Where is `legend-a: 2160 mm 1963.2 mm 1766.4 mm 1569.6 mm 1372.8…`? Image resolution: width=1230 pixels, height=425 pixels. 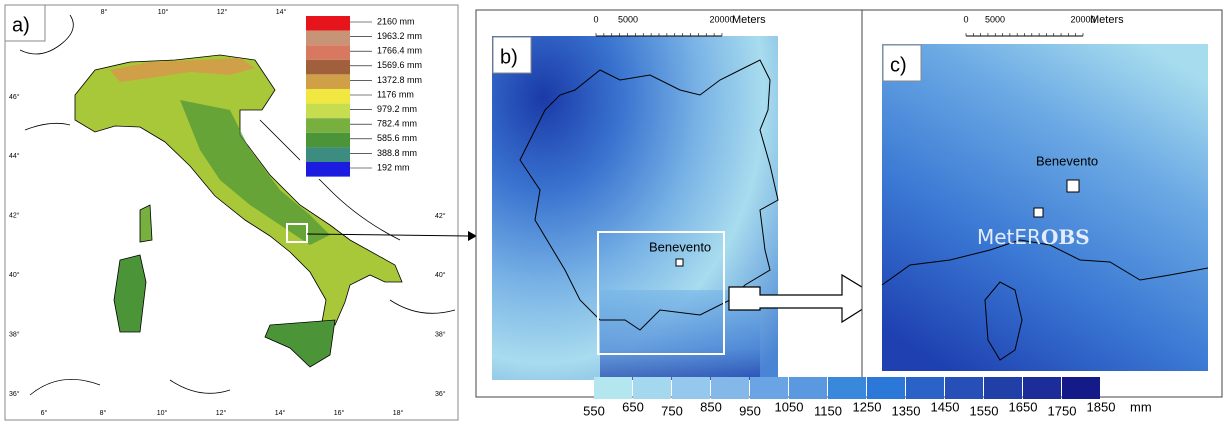 legend-a: 2160 mm 1963.2 mm 1766.4 mm 1569.6 mm 1372.8… is located at coordinates (365, 96).